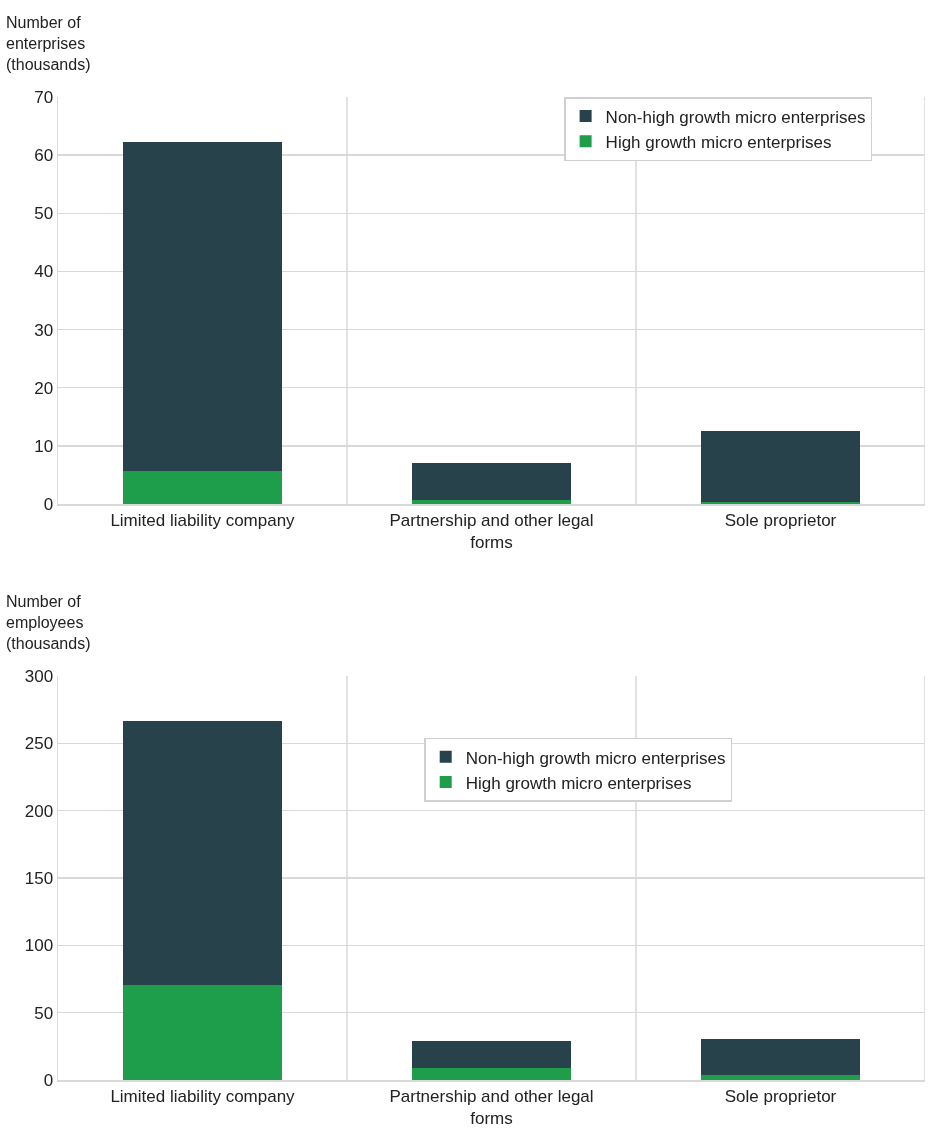 This screenshot has width=929, height=1133. What do you see at coordinates (39, 811) in the screenshot?
I see `y-tick-label: 200` at bounding box center [39, 811].